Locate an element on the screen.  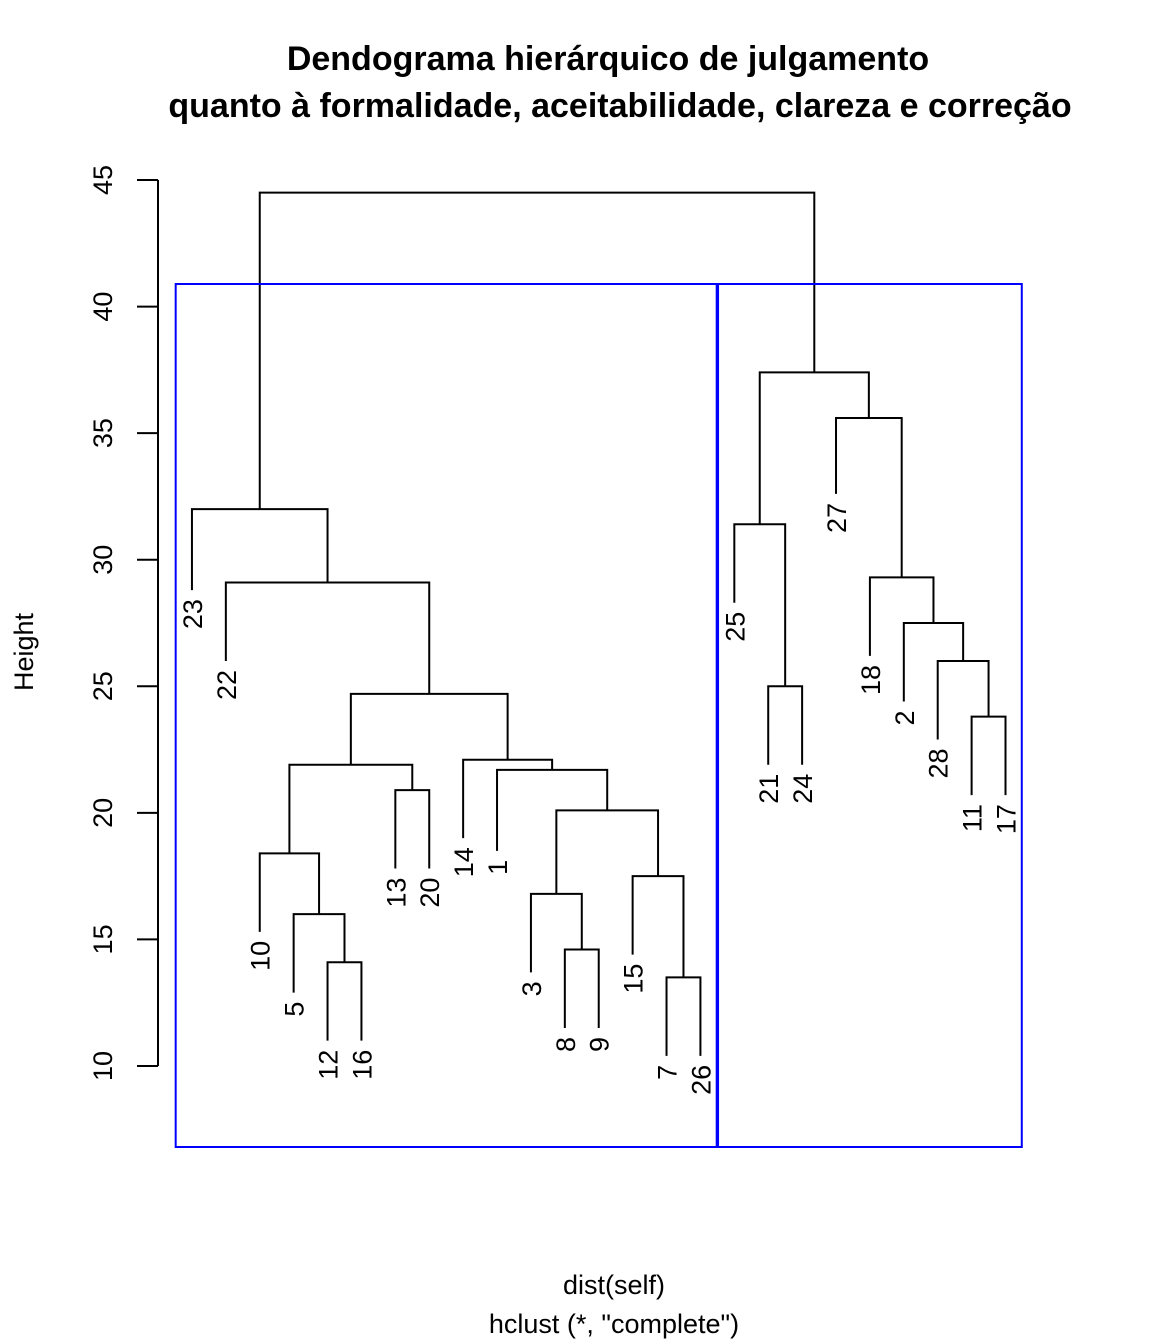
merge-10-m6 is located at coordinates (289, 892).